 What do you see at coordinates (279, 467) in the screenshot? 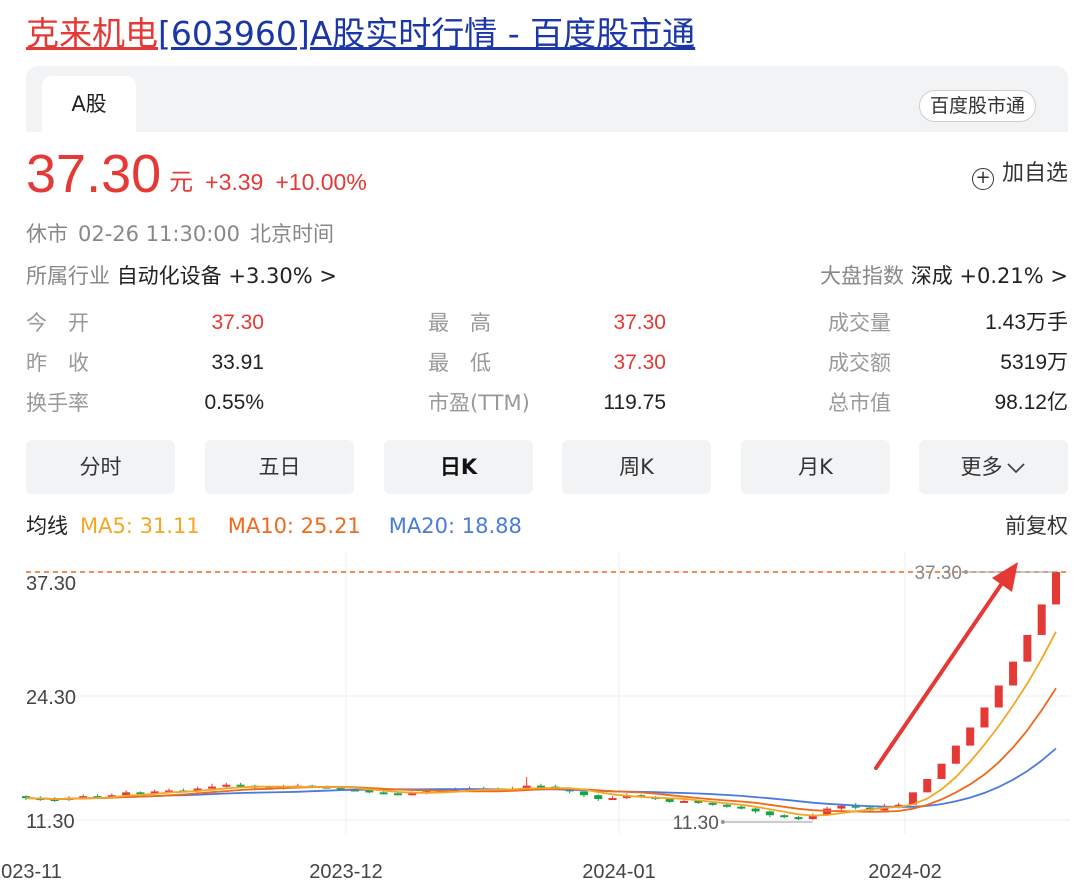
I see `period-5day-button: 五日` at bounding box center [279, 467].